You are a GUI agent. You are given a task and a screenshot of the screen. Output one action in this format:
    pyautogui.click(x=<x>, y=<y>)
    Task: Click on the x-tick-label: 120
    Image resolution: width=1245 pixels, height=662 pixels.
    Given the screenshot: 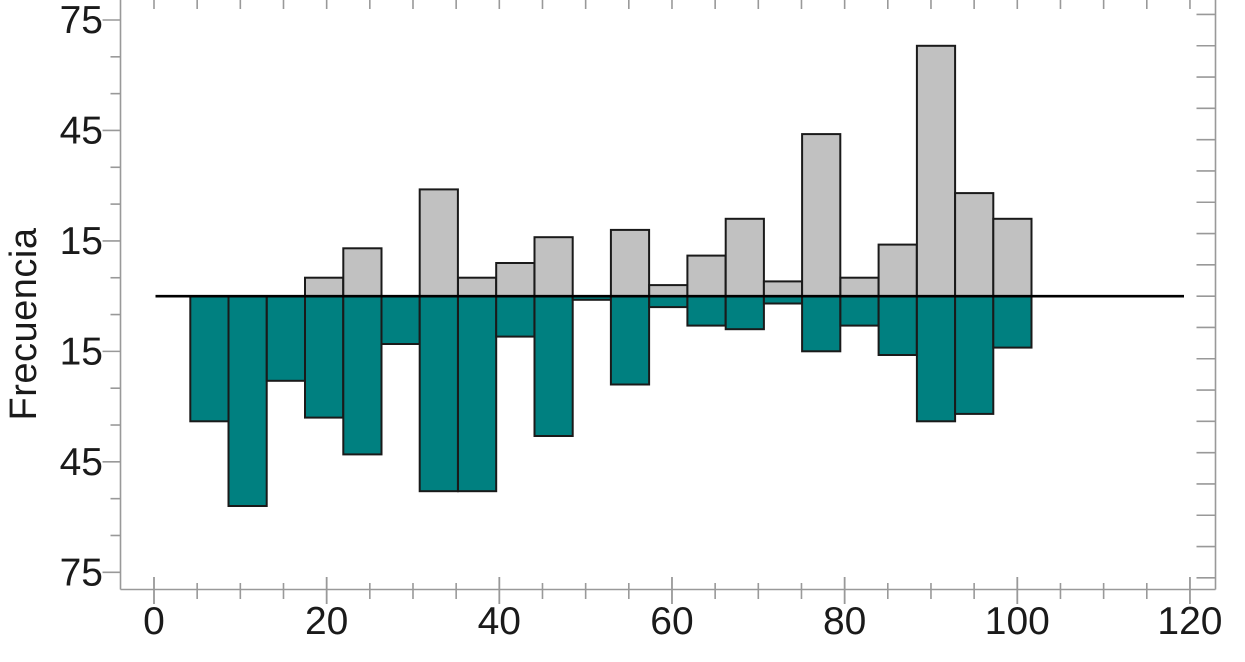 What is the action you would take?
    pyautogui.click(x=1189, y=621)
    